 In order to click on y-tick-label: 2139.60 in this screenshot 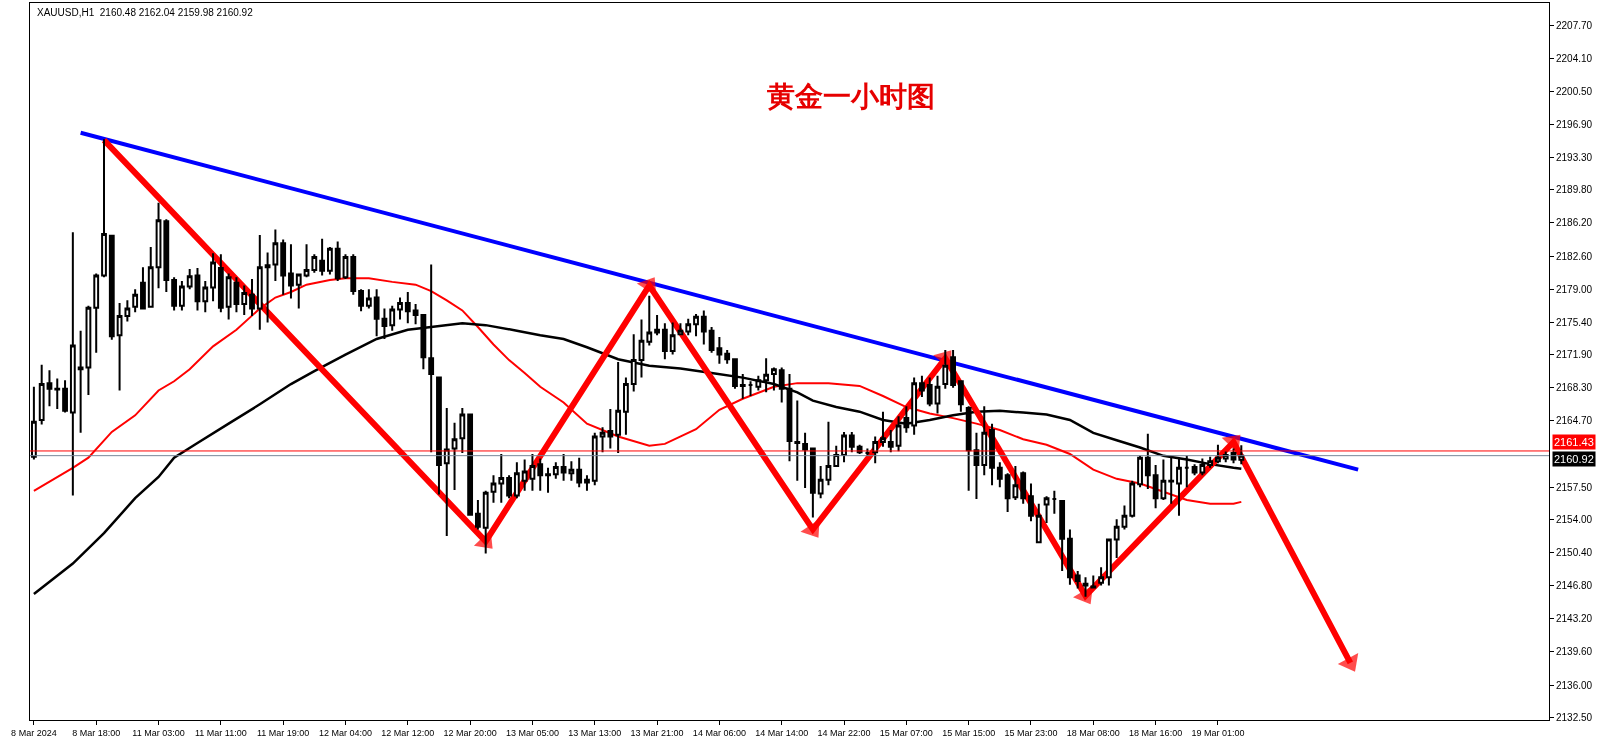, I will do `click(1574, 652)`.